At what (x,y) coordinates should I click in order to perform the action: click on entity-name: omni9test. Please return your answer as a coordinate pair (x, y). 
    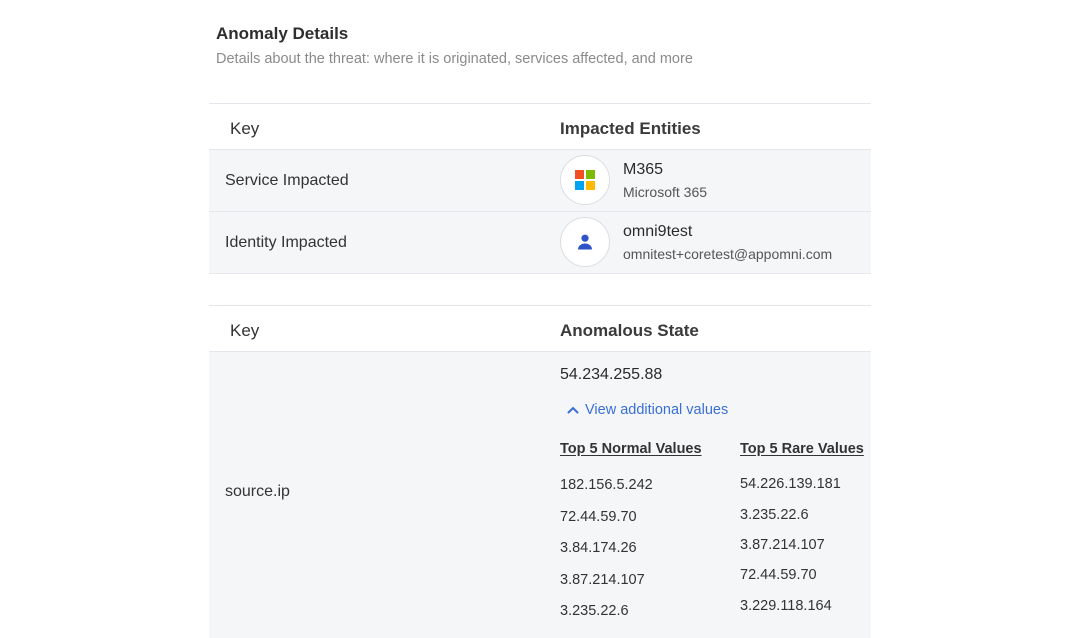
    Looking at the image, I should click on (658, 231).